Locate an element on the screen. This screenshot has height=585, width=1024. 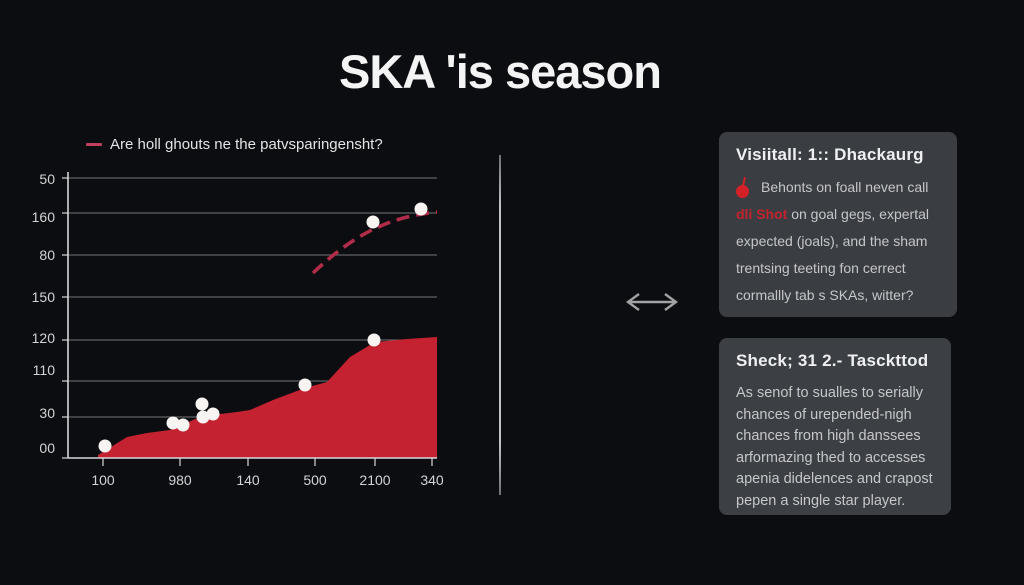
y-tick-label: 80 is located at coordinates (47, 255).